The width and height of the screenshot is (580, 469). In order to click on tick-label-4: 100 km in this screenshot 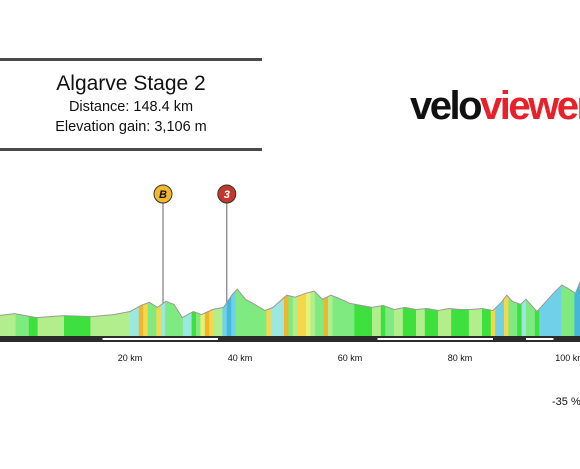, I will do `click(567, 358)`.